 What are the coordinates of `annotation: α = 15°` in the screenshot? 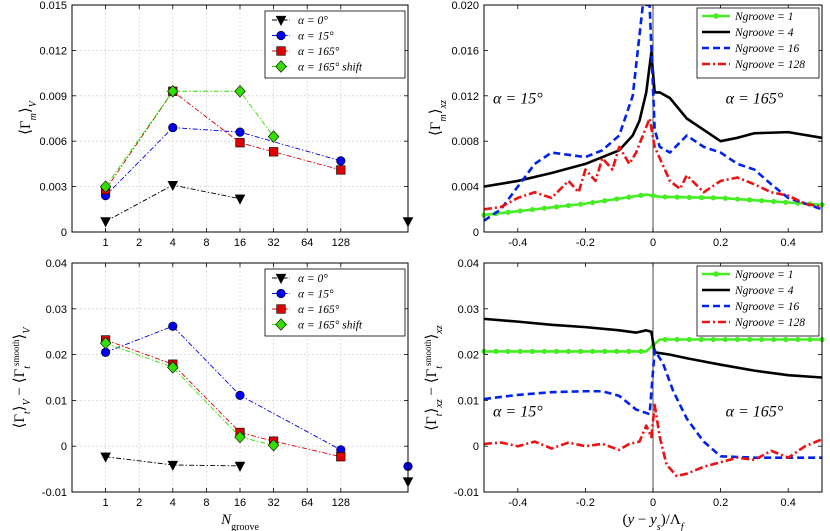 It's located at (518, 411).